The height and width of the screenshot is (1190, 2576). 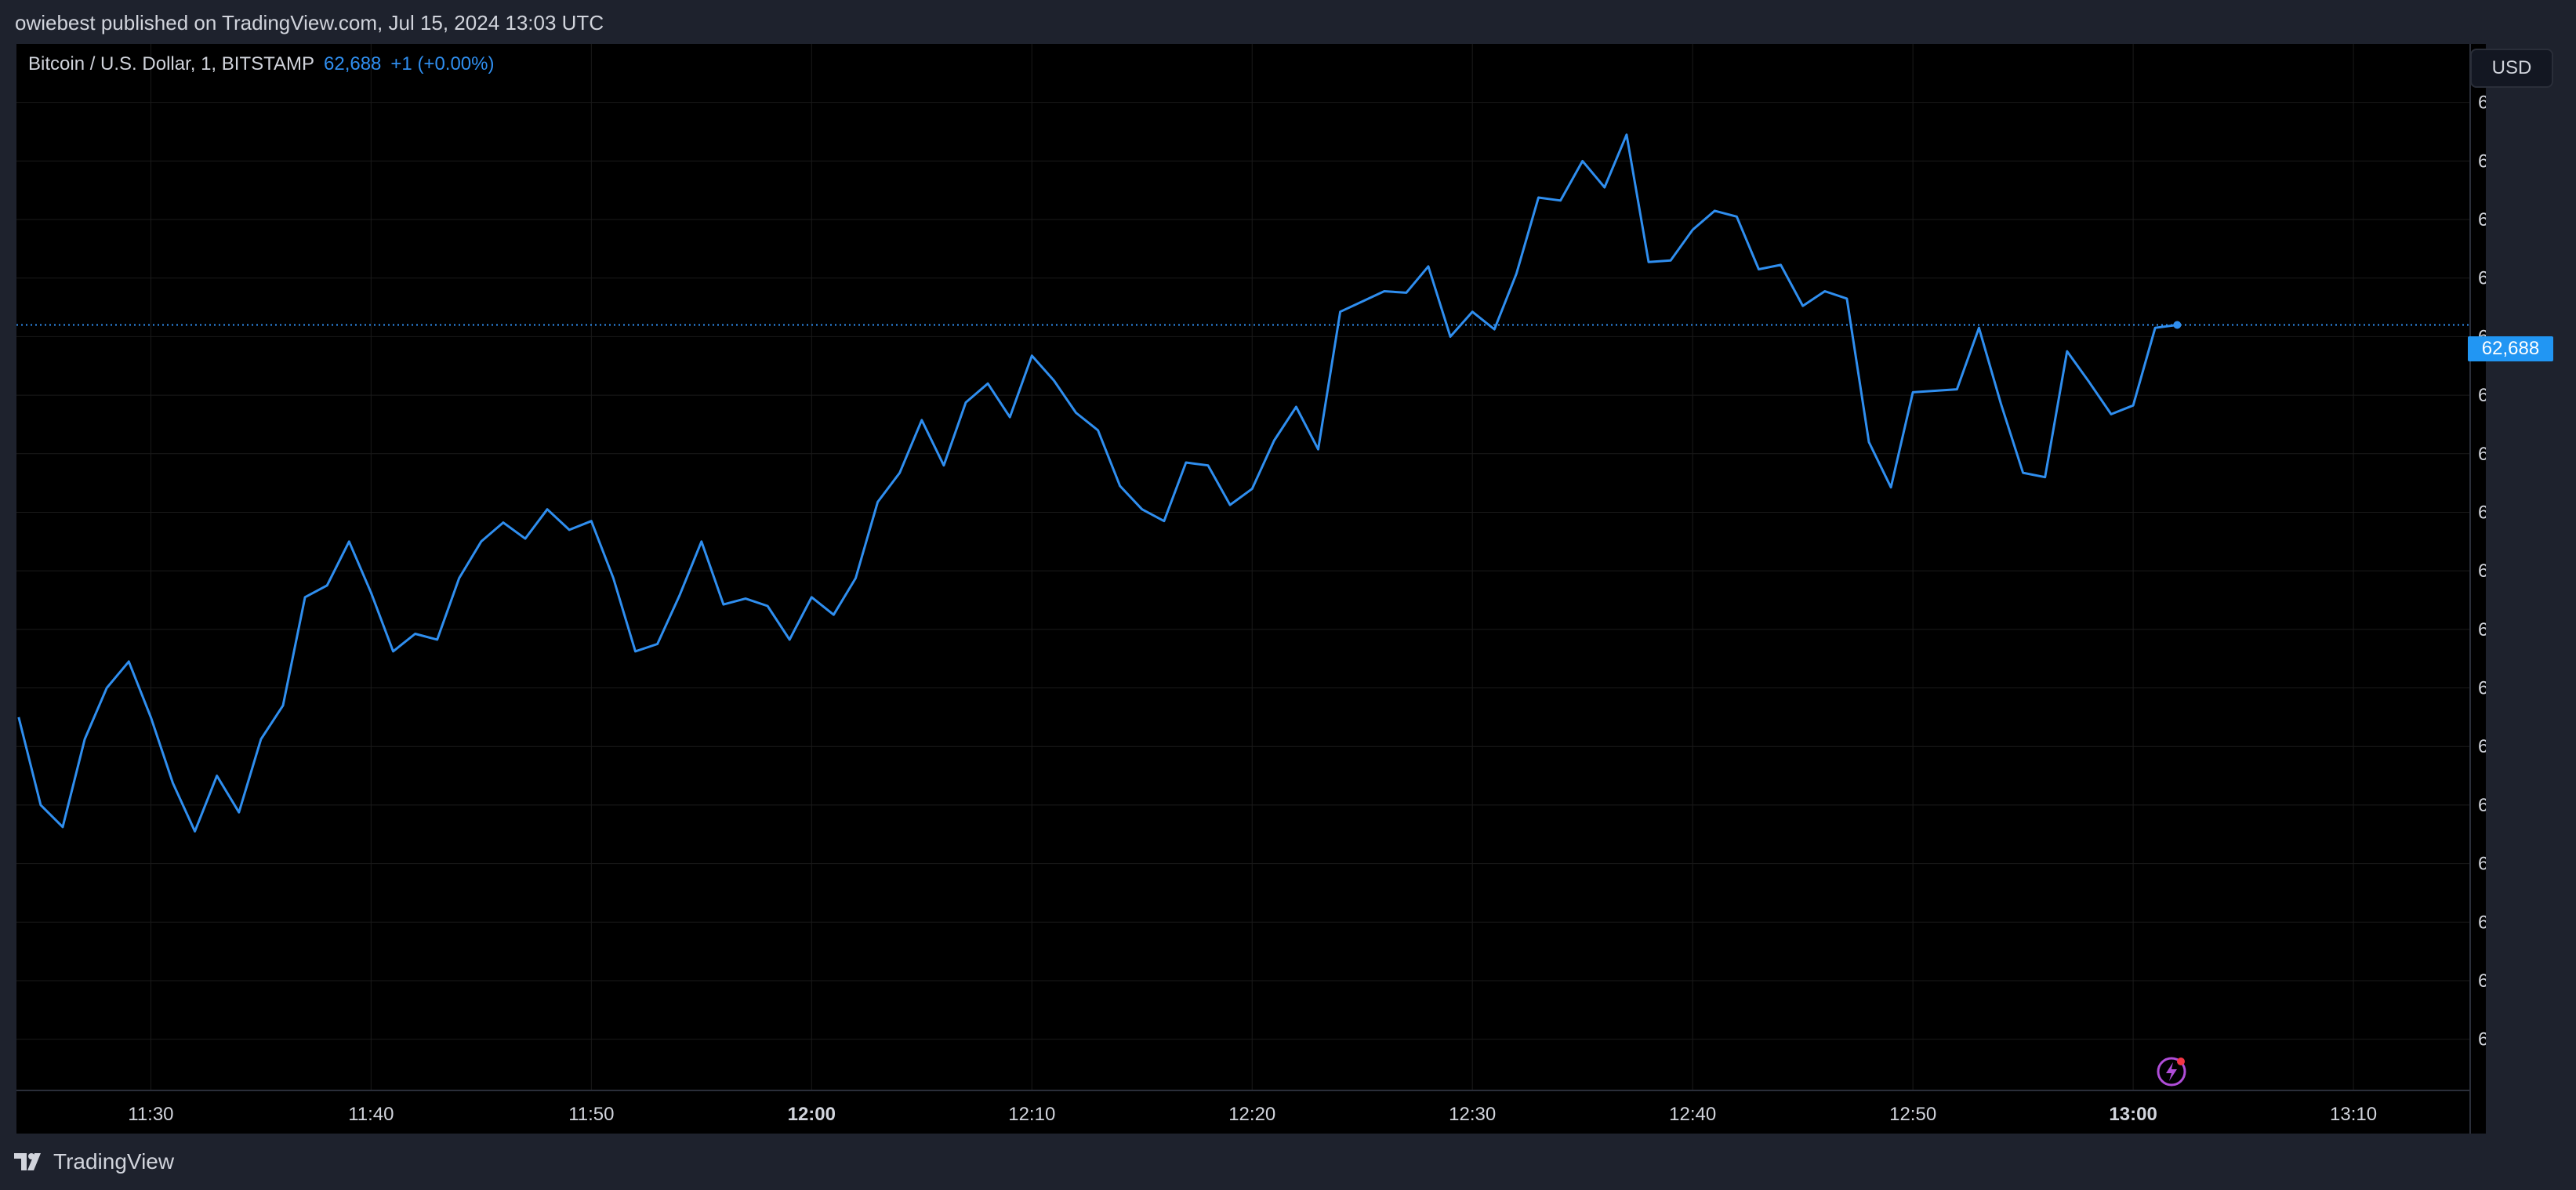 I want to click on price-tick-label: 62,520, so click(x=2482, y=571).